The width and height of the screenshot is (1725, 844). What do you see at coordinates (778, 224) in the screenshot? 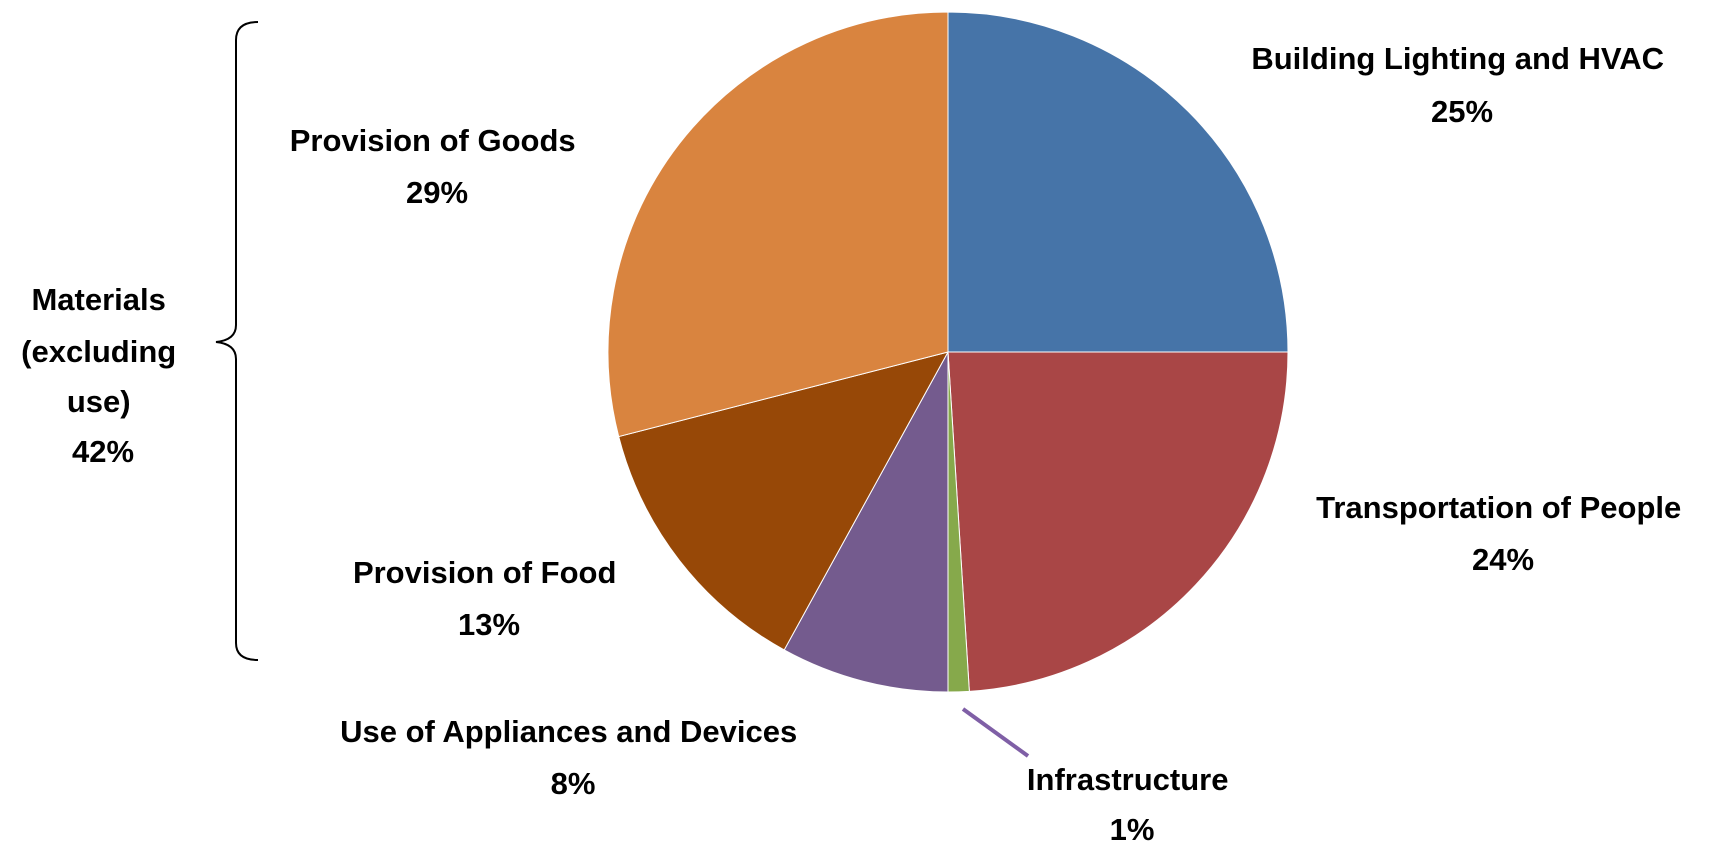
I see `slice-provision-of-goods` at bounding box center [778, 224].